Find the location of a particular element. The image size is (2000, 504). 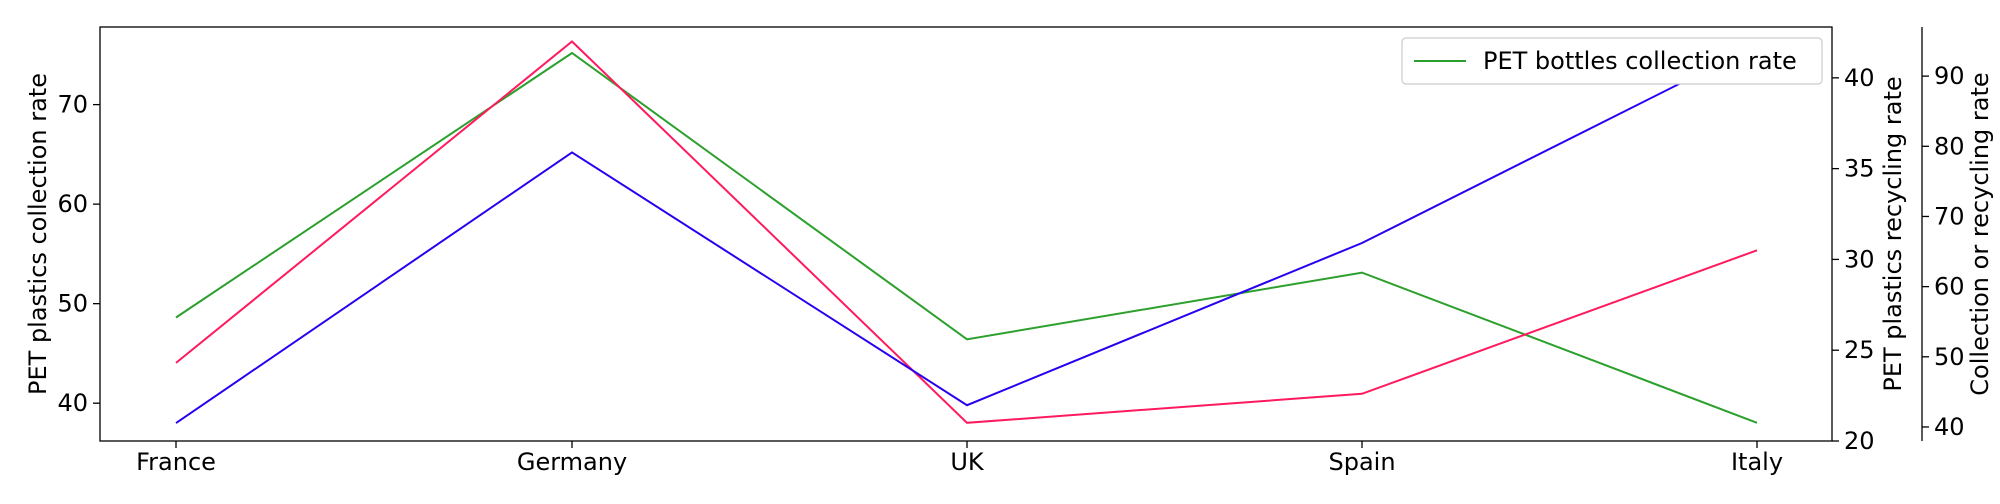

left-y-tick-label: 40 is located at coordinates (72, 403).